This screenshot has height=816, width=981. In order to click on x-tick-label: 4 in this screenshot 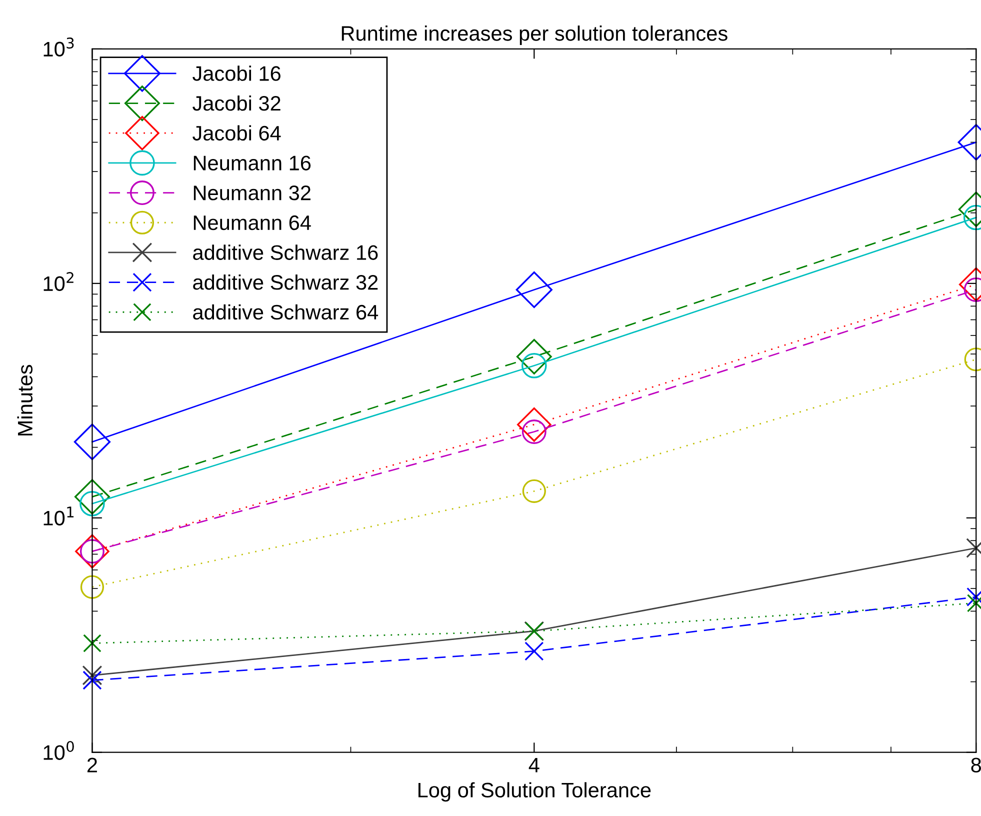, I will do `click(534, 765)`.